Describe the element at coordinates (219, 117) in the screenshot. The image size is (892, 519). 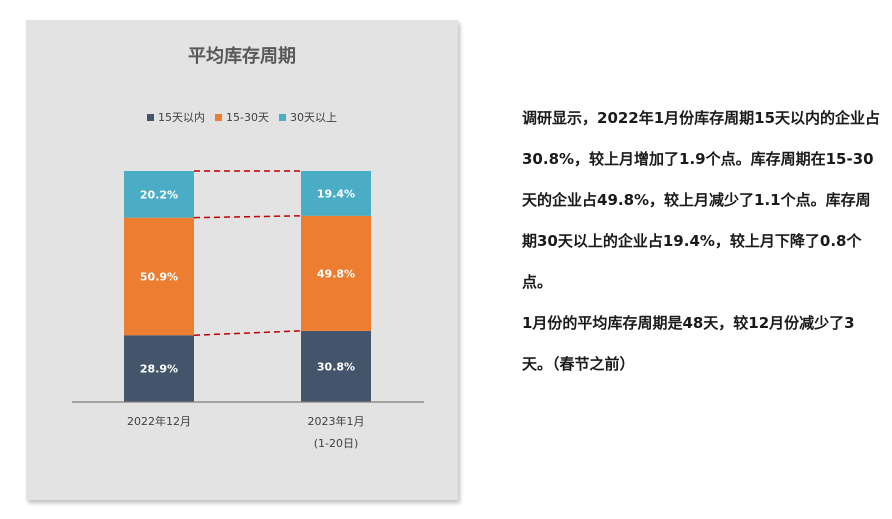
I see `legend-swatch-15-30-days` at that location.